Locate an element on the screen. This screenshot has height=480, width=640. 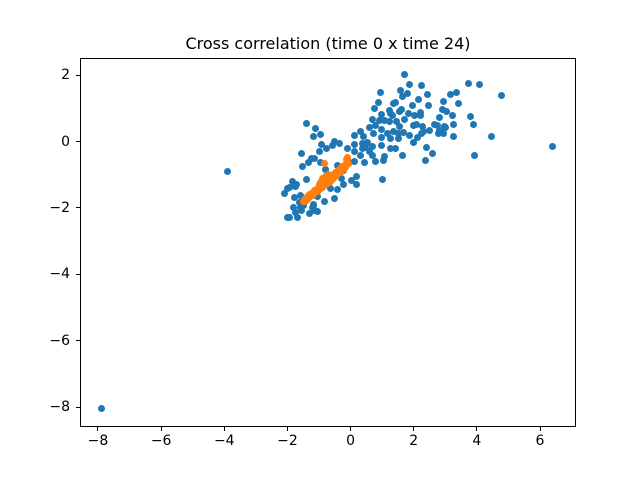
x-tick-label: 4 is located at coordinates (477, 441).